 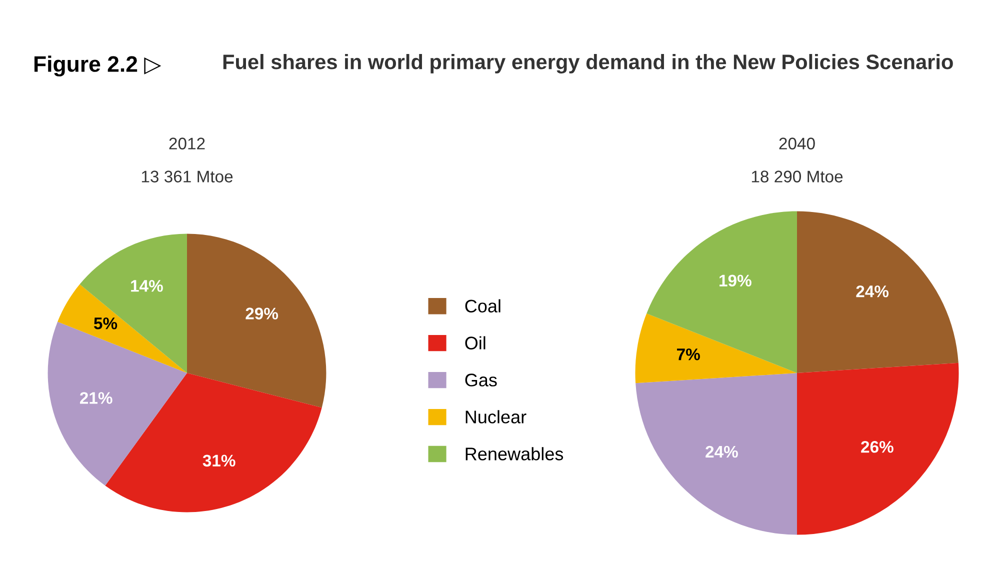 I want to click on chart-title: 2040, so click(x=797, y=144).